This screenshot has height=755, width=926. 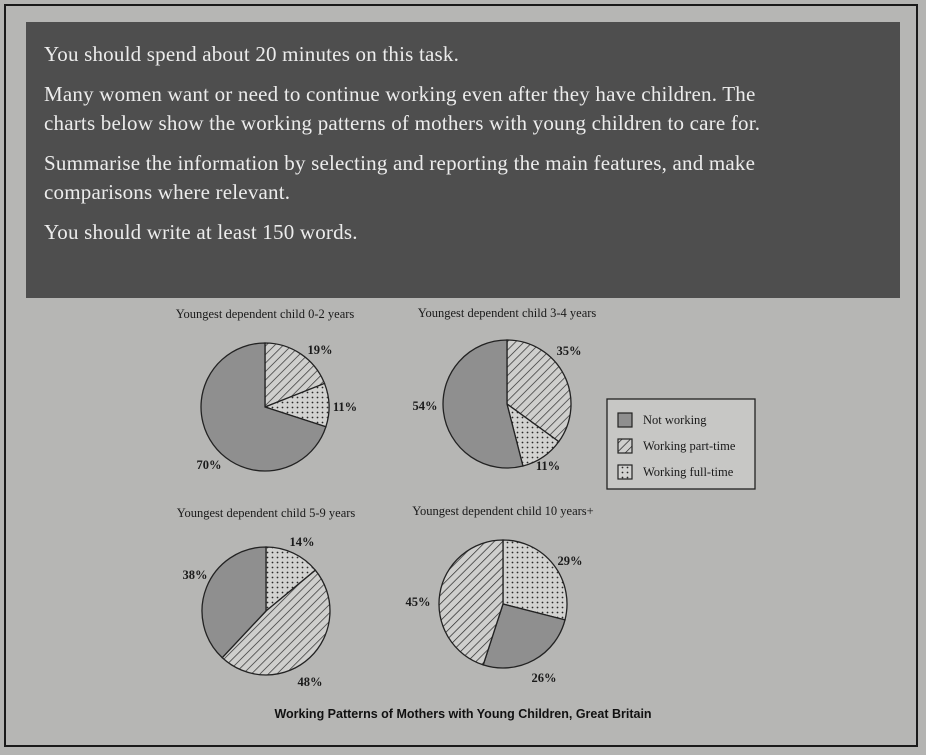 What do you see at coordinates (569, 351) in the screenshot?
I see `pie-slice-label: 35%` at bounding box center [569, 351].